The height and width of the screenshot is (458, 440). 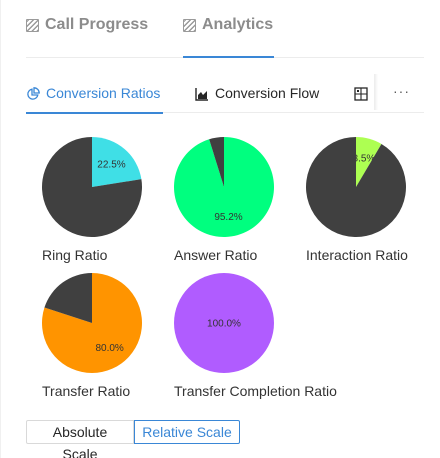 What do you see at coordinates (357, 255) in the screenshot?
I see `pie-title: Interaction Ratio` at bounding box center [357, 255].